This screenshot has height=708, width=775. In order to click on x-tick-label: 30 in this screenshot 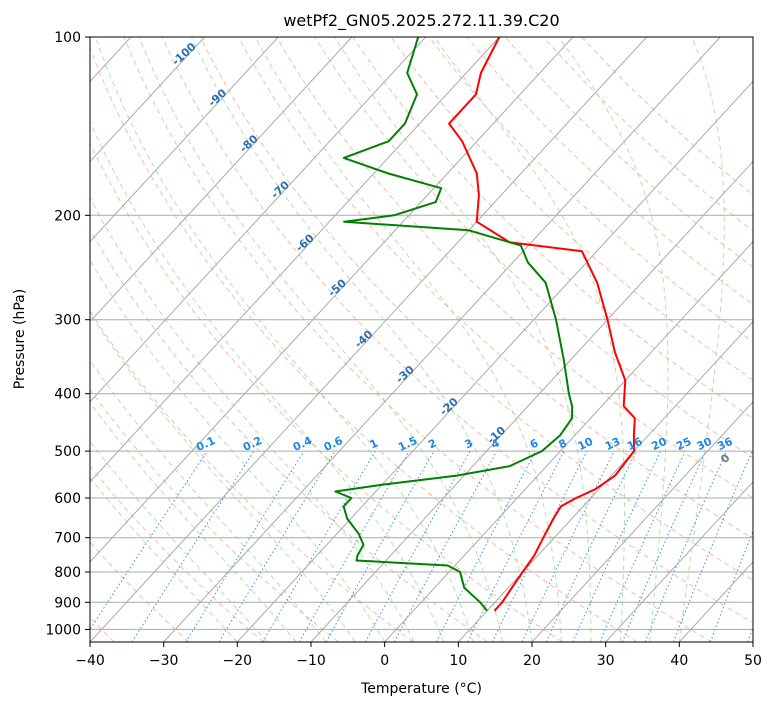, I will do `click(606, 661)`.